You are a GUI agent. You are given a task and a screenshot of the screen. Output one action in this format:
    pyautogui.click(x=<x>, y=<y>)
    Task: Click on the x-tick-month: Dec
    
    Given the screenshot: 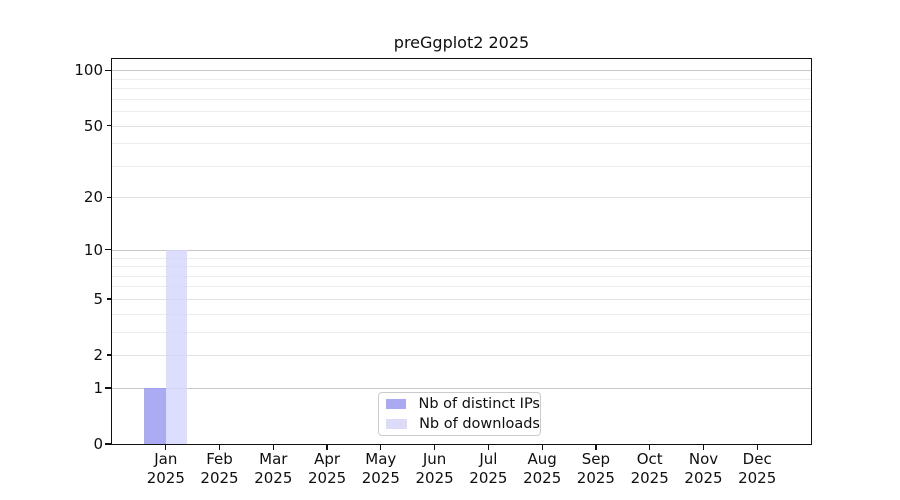 What is the action you would take?
    pyautogui.click(x=757, y=459)
    